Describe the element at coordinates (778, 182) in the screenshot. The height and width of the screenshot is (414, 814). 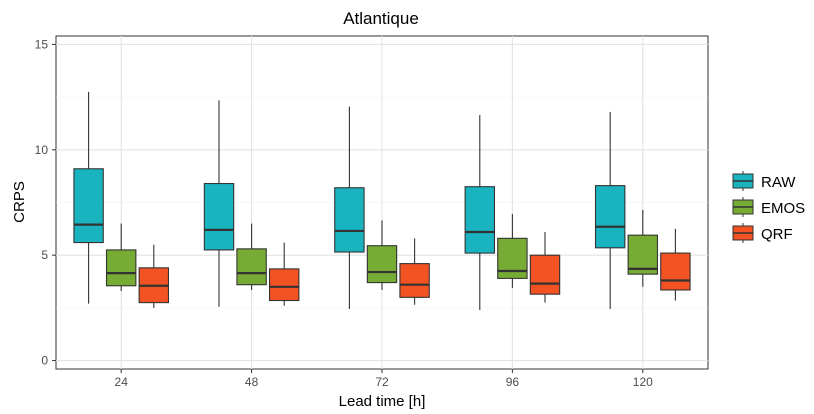
I see `legend-label: RAW` at that location.